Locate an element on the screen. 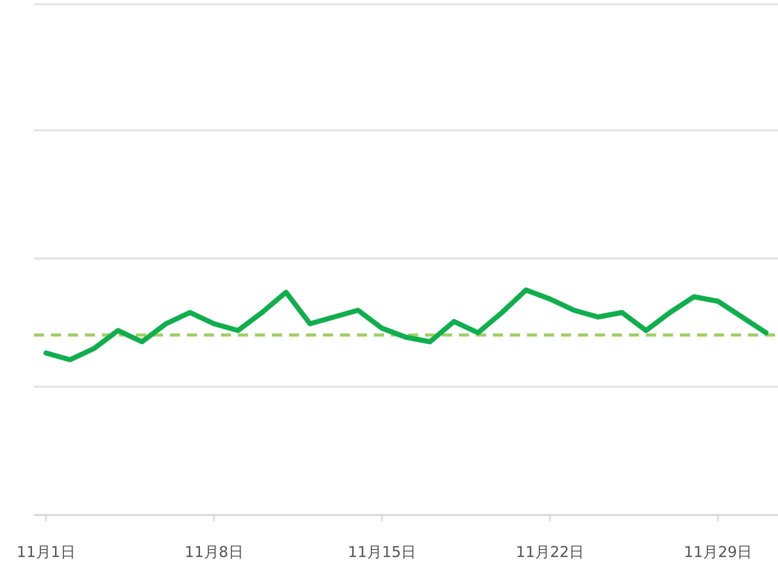 Image resolution: width=778 pixels, height=569 pixels. x-tick-label: 11月1日 is located at coordinates (46, 552).